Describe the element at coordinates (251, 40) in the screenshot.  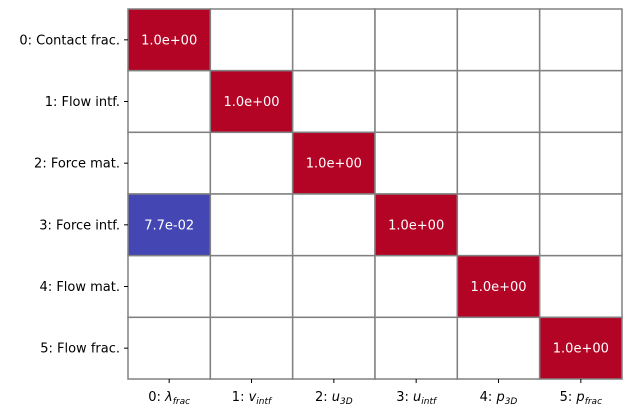
I see `heatmap-cell-r0-c1` at that location.